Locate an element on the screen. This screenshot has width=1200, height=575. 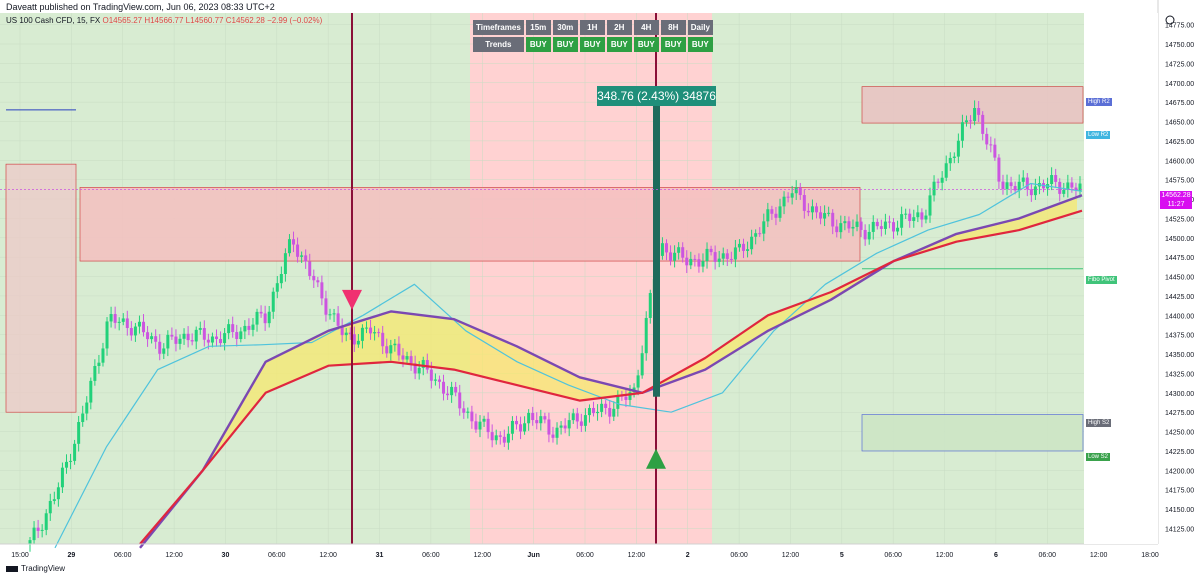
timeframe-cell: 4H is located at coordinates (646, 27).